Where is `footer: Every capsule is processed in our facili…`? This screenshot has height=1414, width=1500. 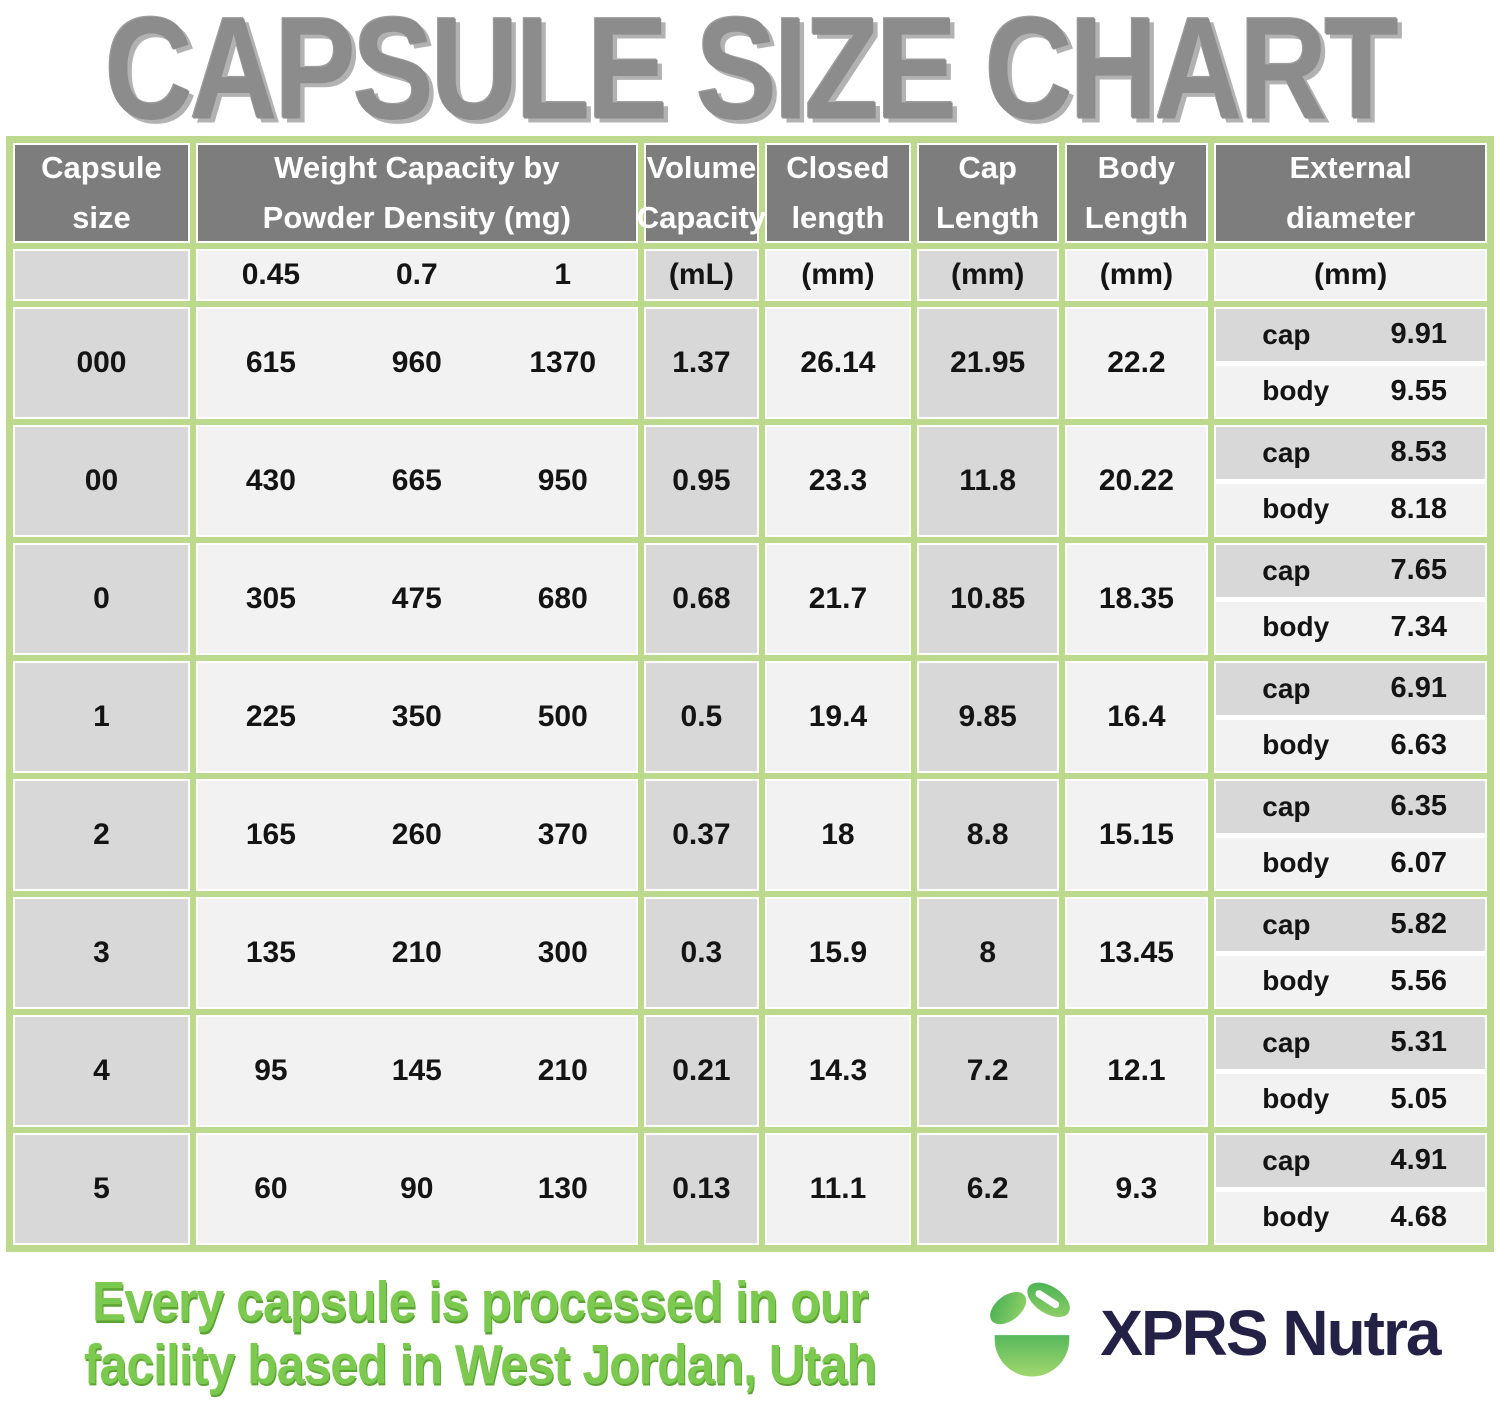 footer: Every capsule is processed in our facili… is located at coordinates (750, 1333).